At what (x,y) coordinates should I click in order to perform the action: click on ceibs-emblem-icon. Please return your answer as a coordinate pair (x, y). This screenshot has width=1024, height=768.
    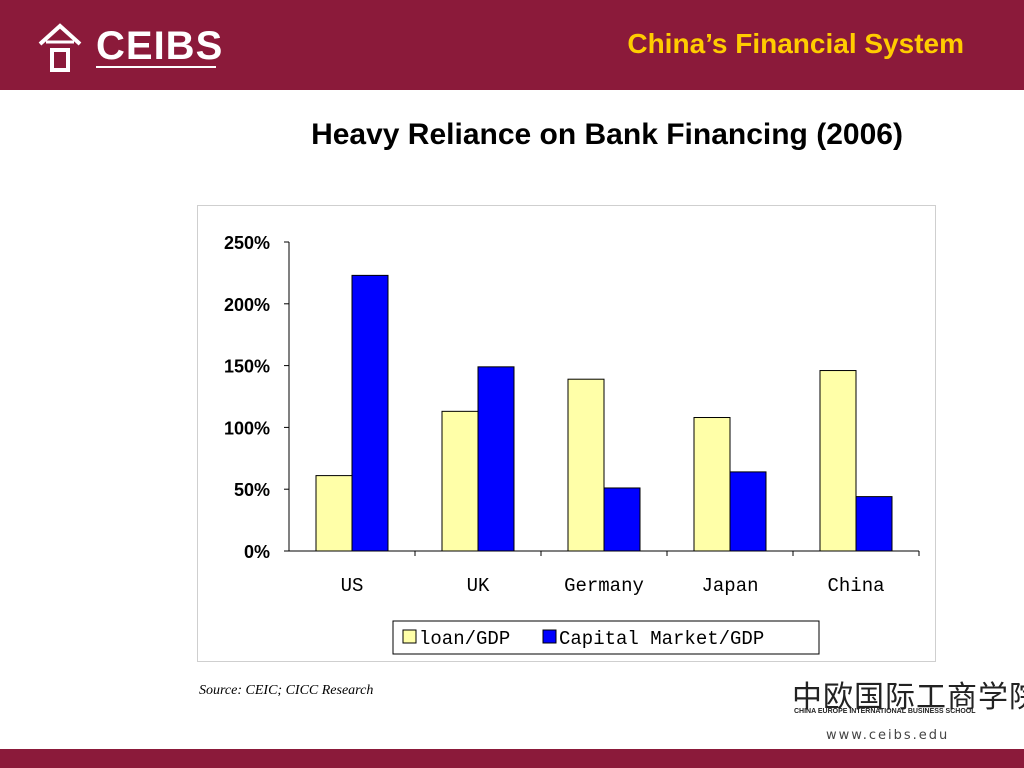
    Looking at the image, I should click on (60, 47).